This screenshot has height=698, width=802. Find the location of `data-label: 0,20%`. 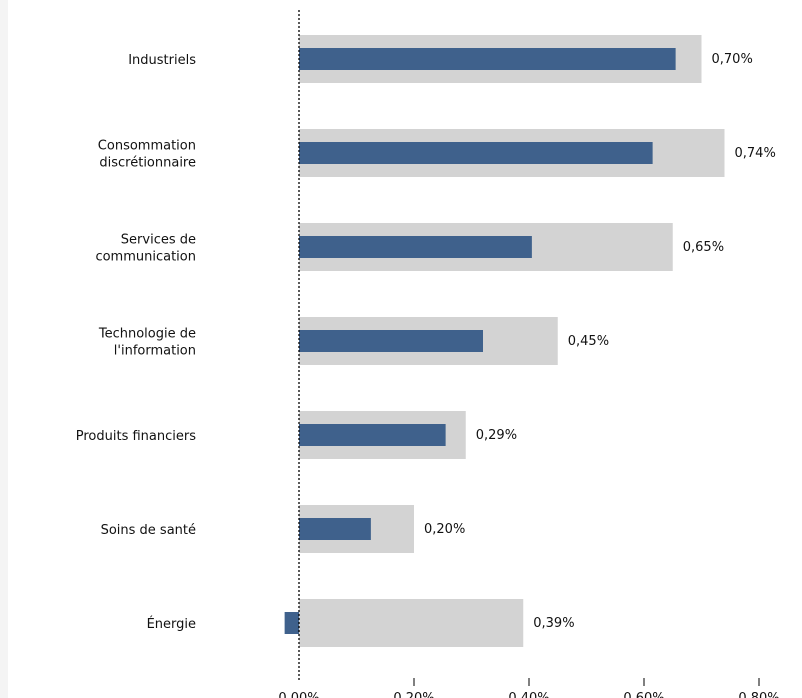

data-label: 0,20% is located at coordinates (444, 529).